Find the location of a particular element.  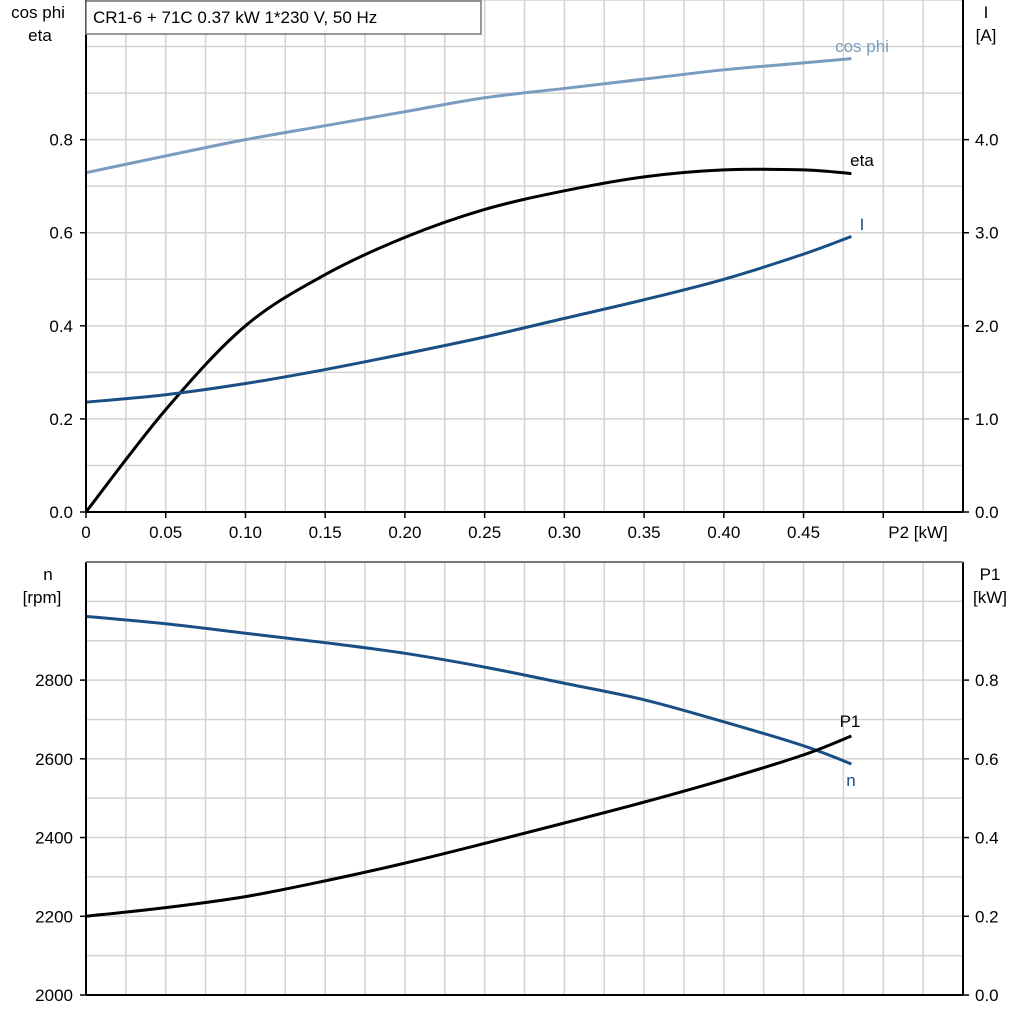

series-label-I: I is located at coordinates (862, 224).